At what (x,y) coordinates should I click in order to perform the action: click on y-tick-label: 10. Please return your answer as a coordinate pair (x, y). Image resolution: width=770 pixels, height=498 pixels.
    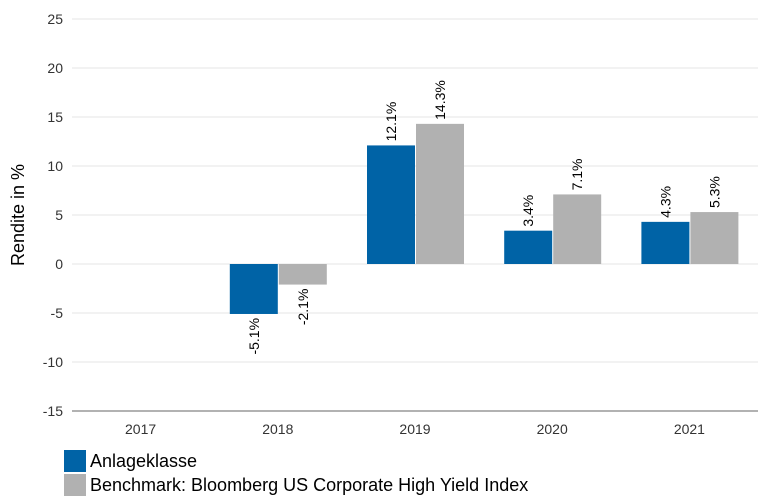
    Looking at the image, I should click on (55, 166).